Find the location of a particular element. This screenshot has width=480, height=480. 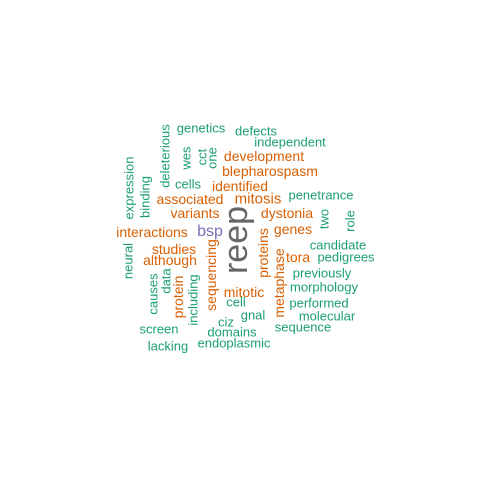

word-pedigrees: pedigrees is located at coordinates (346, 257).